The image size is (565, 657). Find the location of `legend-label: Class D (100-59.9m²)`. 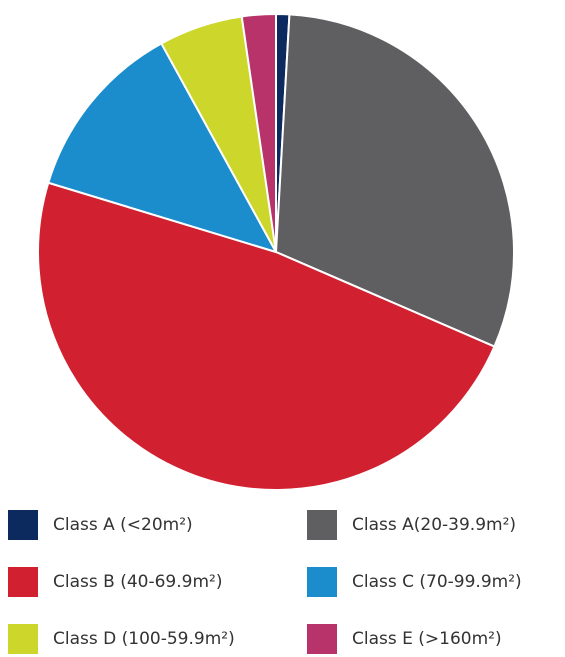

legend-label: Class D (100-59.9m²) is located at coordinates (144, 639).